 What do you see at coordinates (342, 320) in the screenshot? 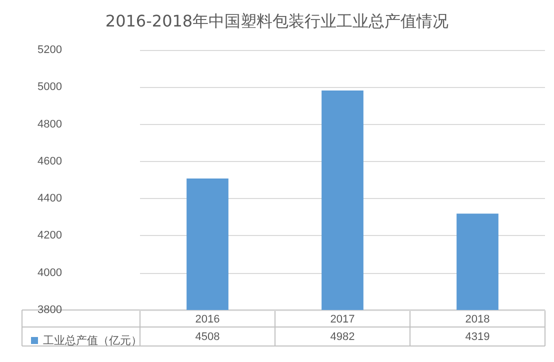
I see `x-tick-label: 2017` at bounding box center [342, 320].